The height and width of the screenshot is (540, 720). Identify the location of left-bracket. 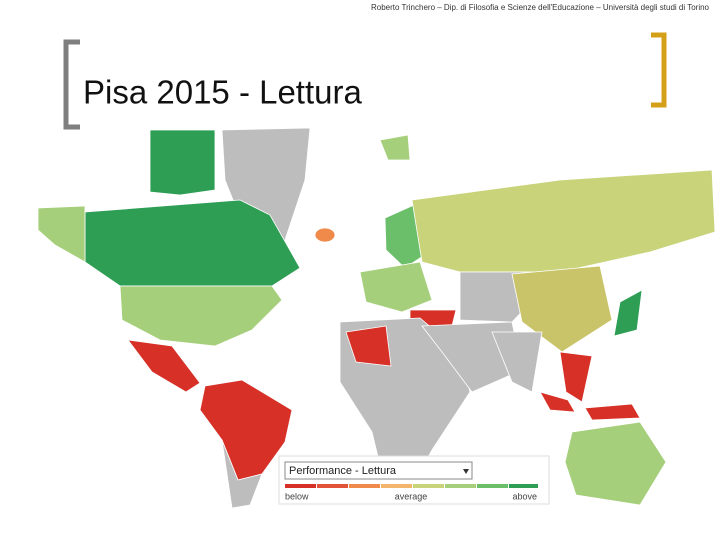
(71, 84).